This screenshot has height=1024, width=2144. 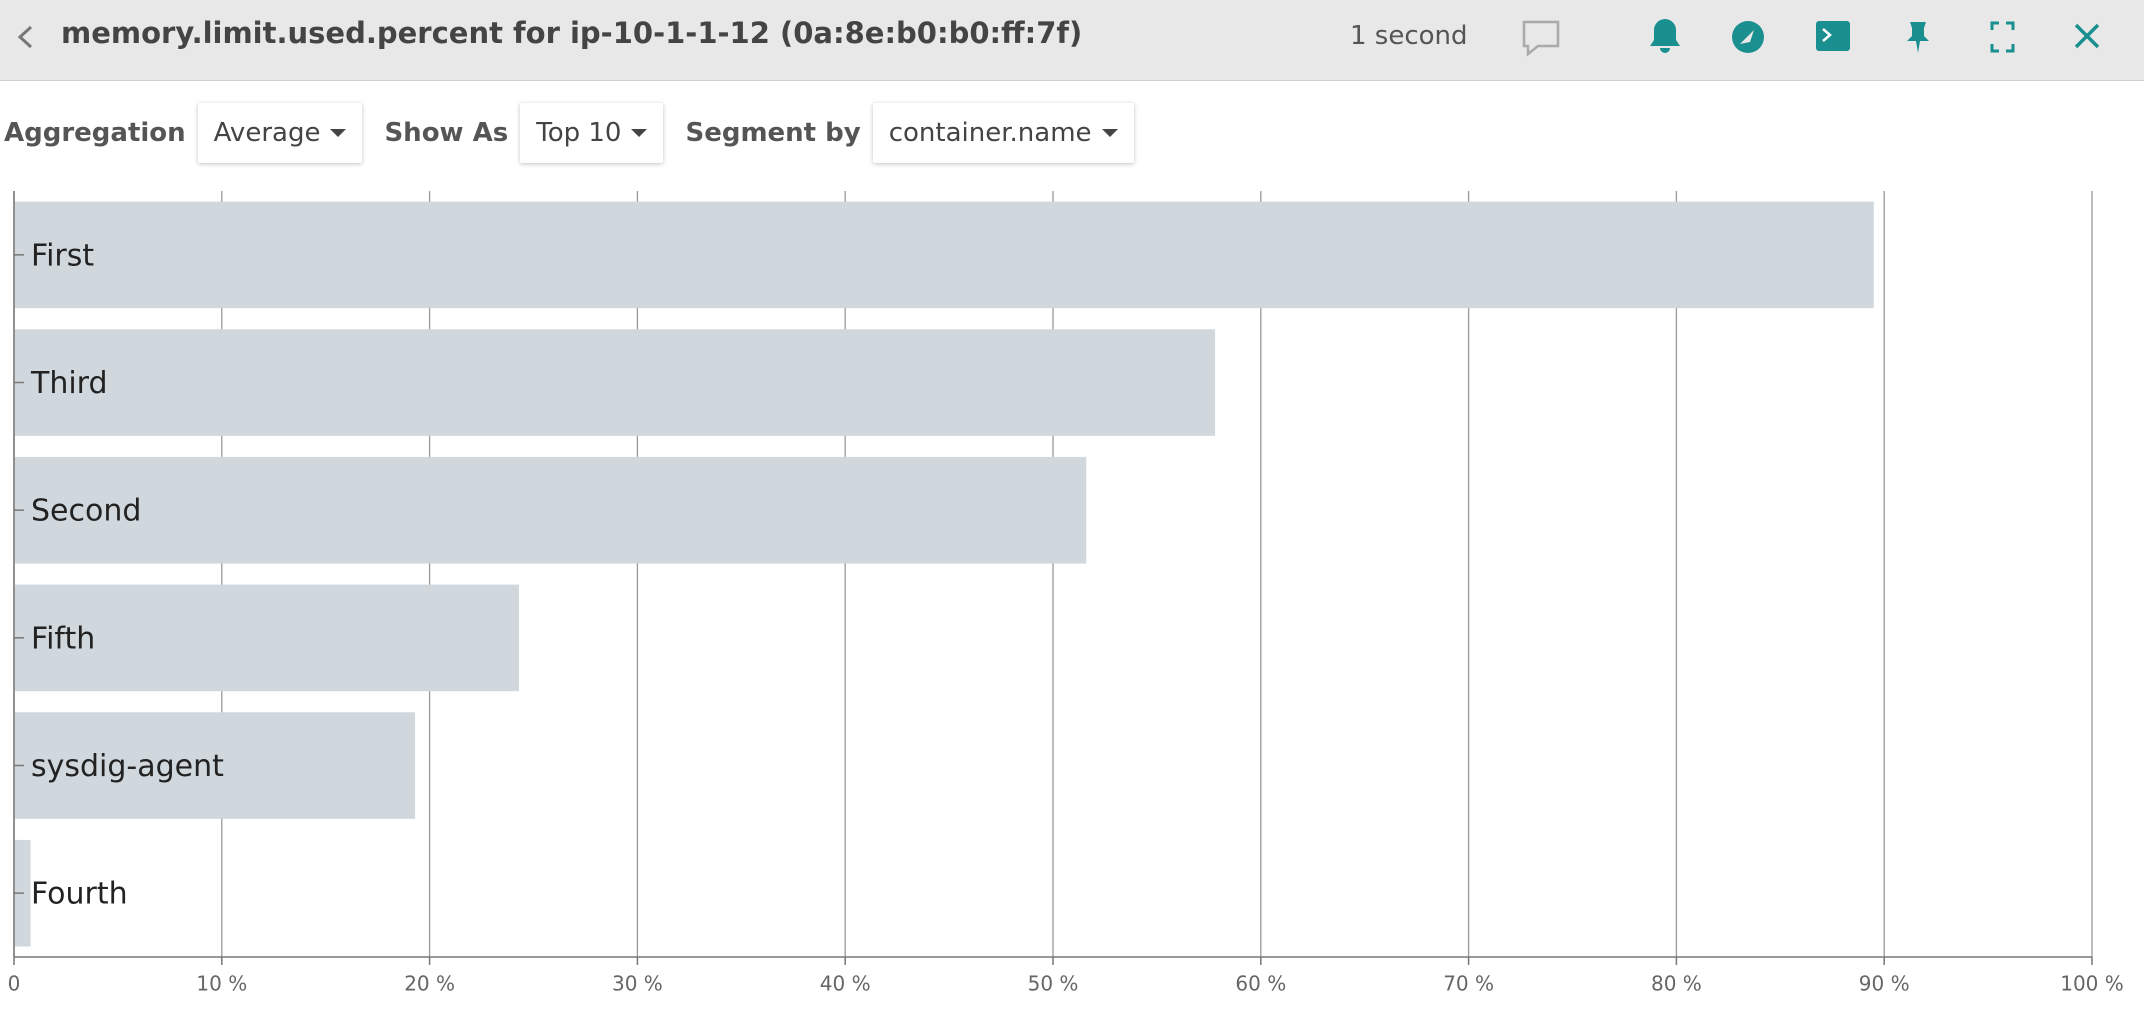 What do you see at coordinates (127, 766) in the screenshot?
I see `bar-label: sysdig-agent` at bounding box center [127, 766].